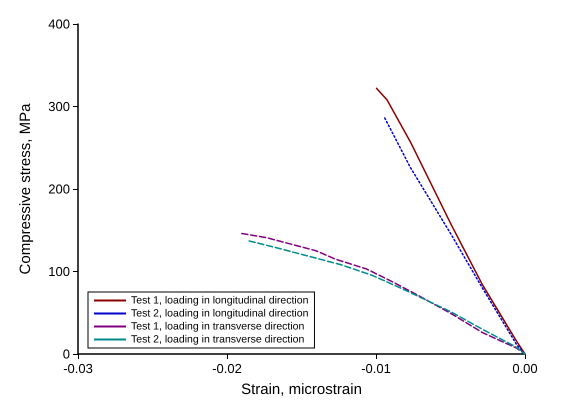 The height and width of the screenshot is (414, 566). What do you see at coordinates (220, 300) in the screenshot?
I see `legend-label: Test 1, loading in longitudinal direction` at bounding box center [220, 300].